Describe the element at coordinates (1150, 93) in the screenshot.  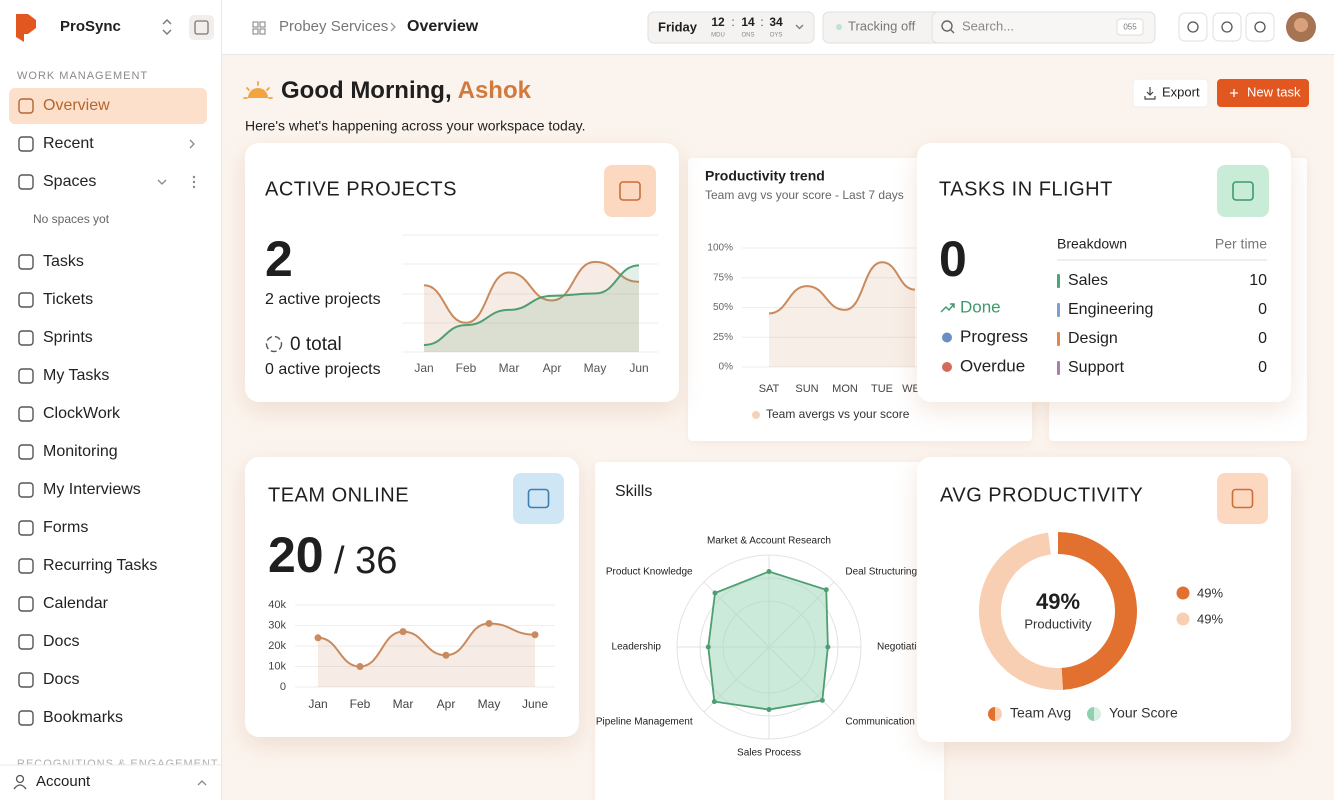
I see `export-icon` at that location.